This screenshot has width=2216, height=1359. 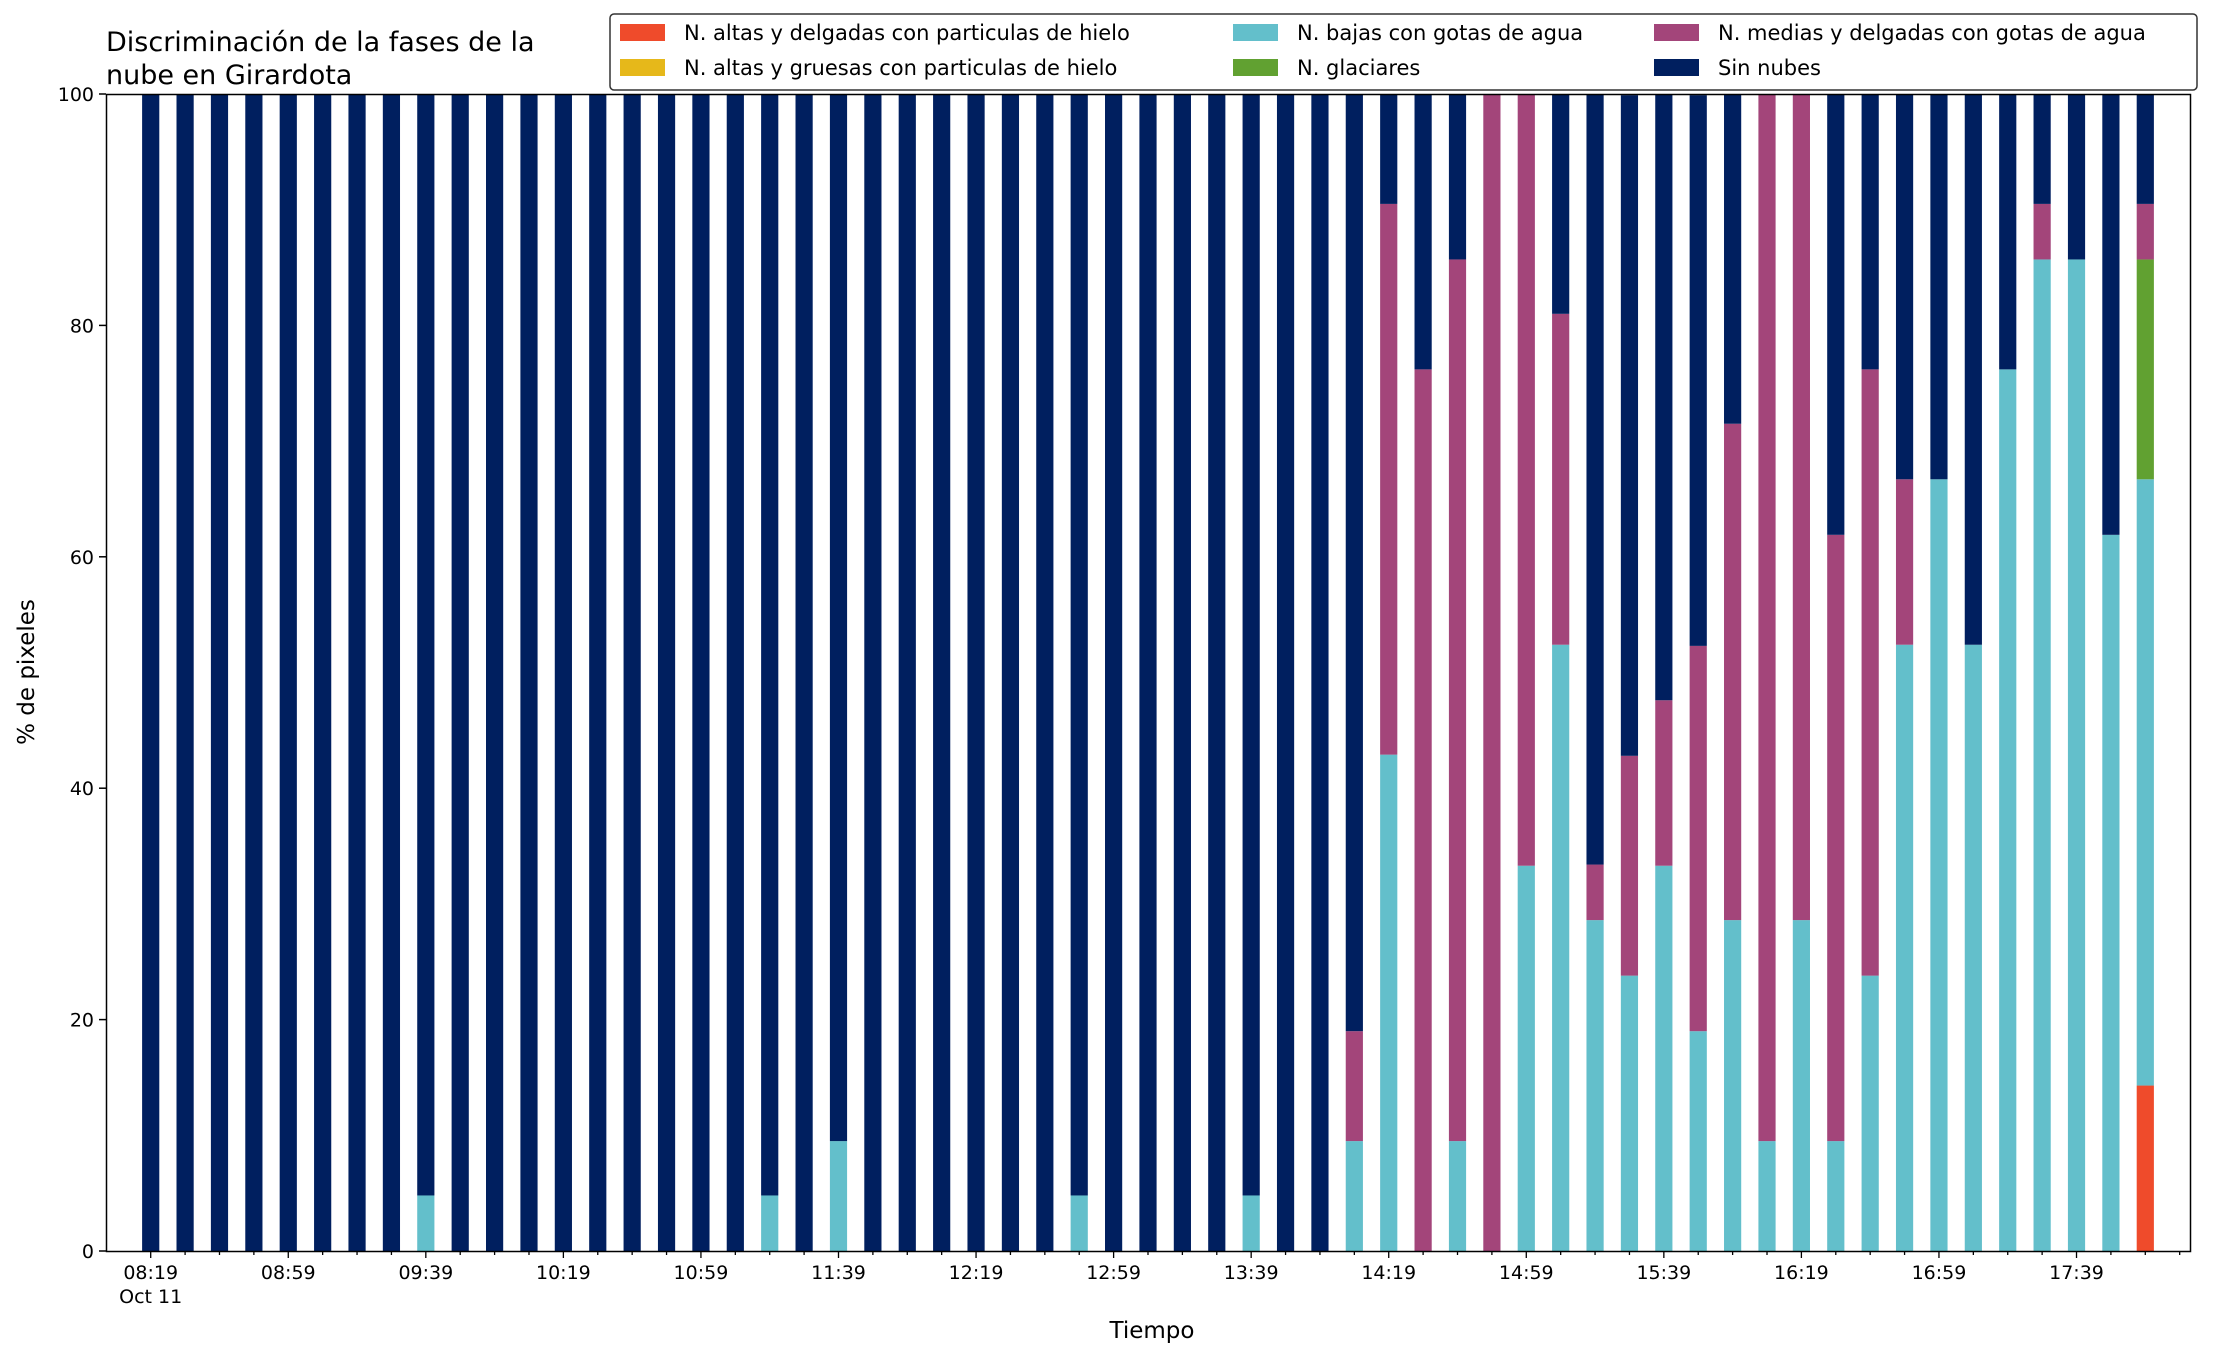 What do you see at coordinates (288, 1273) in the screenshot?
I see `x-tick-label: 08:59` at bounding box center [288, 1273].